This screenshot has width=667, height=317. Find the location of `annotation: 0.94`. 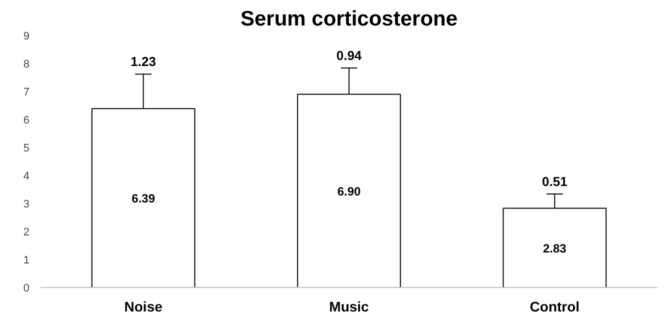

annotation: 0.94 is located at coordinates (349, 55).